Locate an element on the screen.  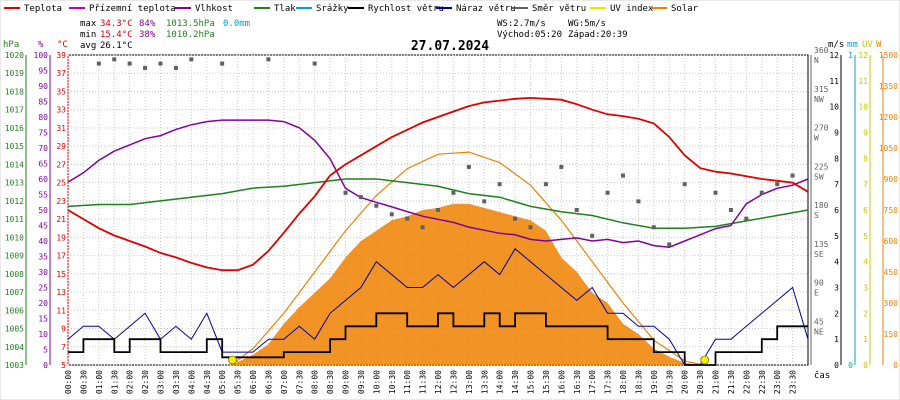
temperature-tick-label: 39 is located at coordinates (61, 55).